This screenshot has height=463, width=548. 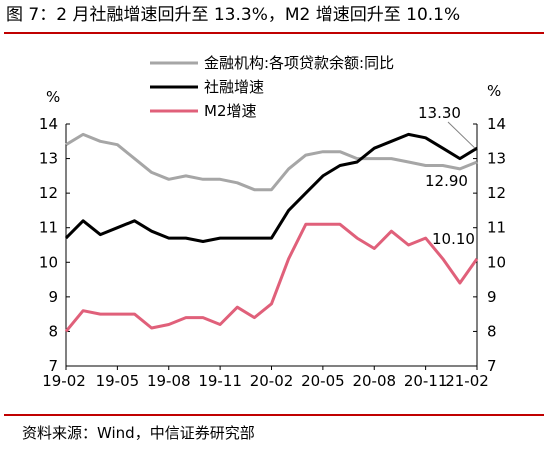 What do you see at coordinates (492, 331) in the screenshot?
I see `right-y-tick-label: 8` at bounding box center [492, 331].